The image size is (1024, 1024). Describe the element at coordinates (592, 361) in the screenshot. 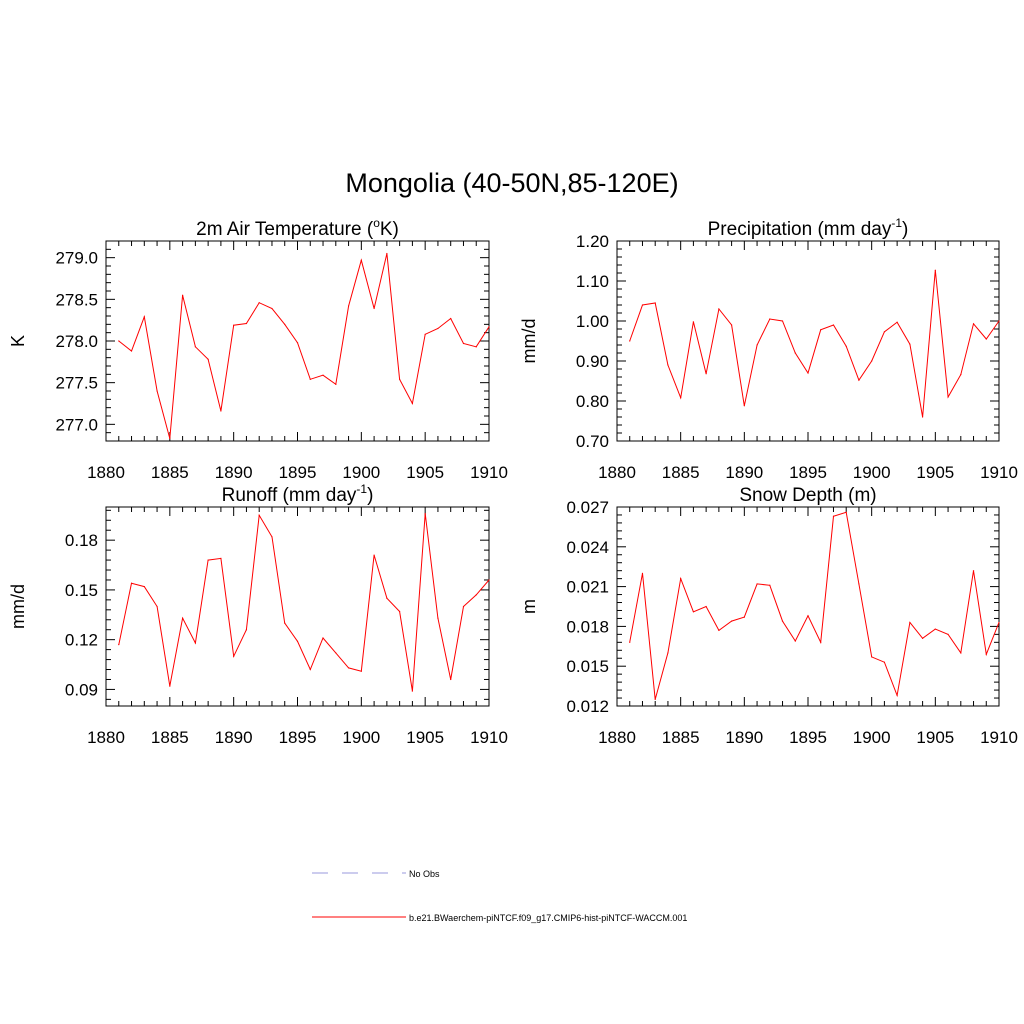

I see `y-tick-label: 0.90` at that location.